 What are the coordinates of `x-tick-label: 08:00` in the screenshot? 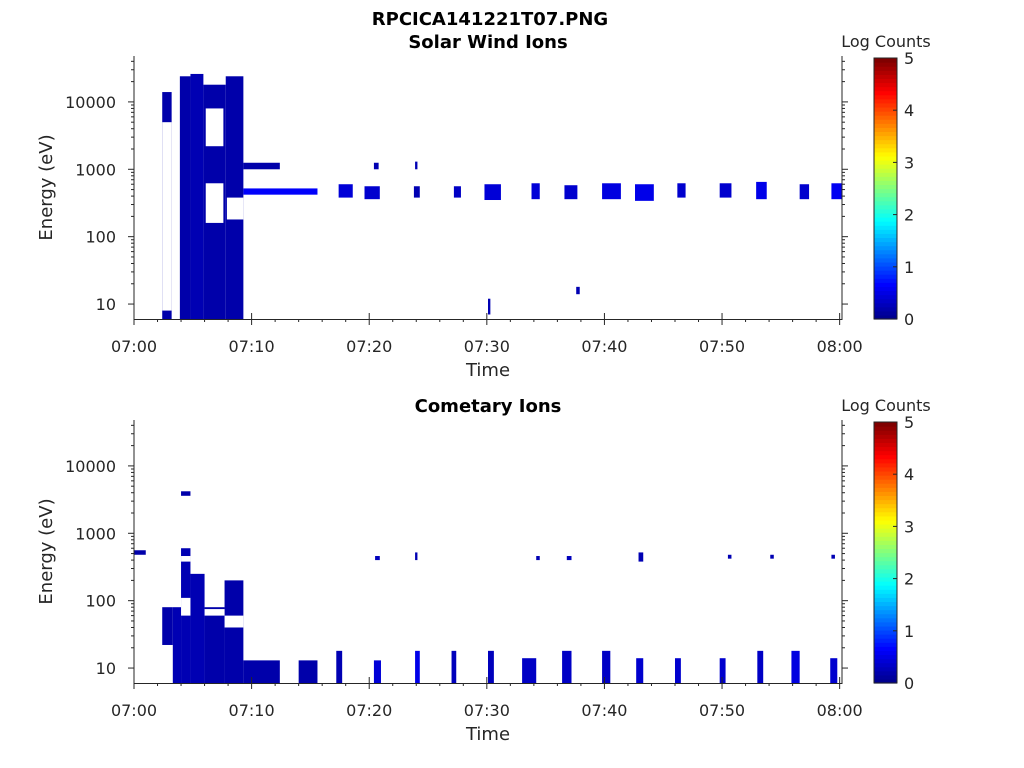 It's located at (840, 346).